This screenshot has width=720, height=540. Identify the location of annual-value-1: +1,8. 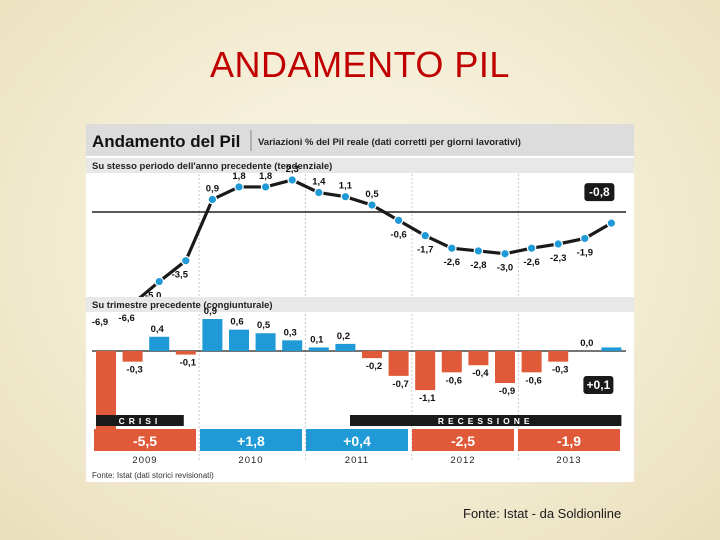
(251, 441).